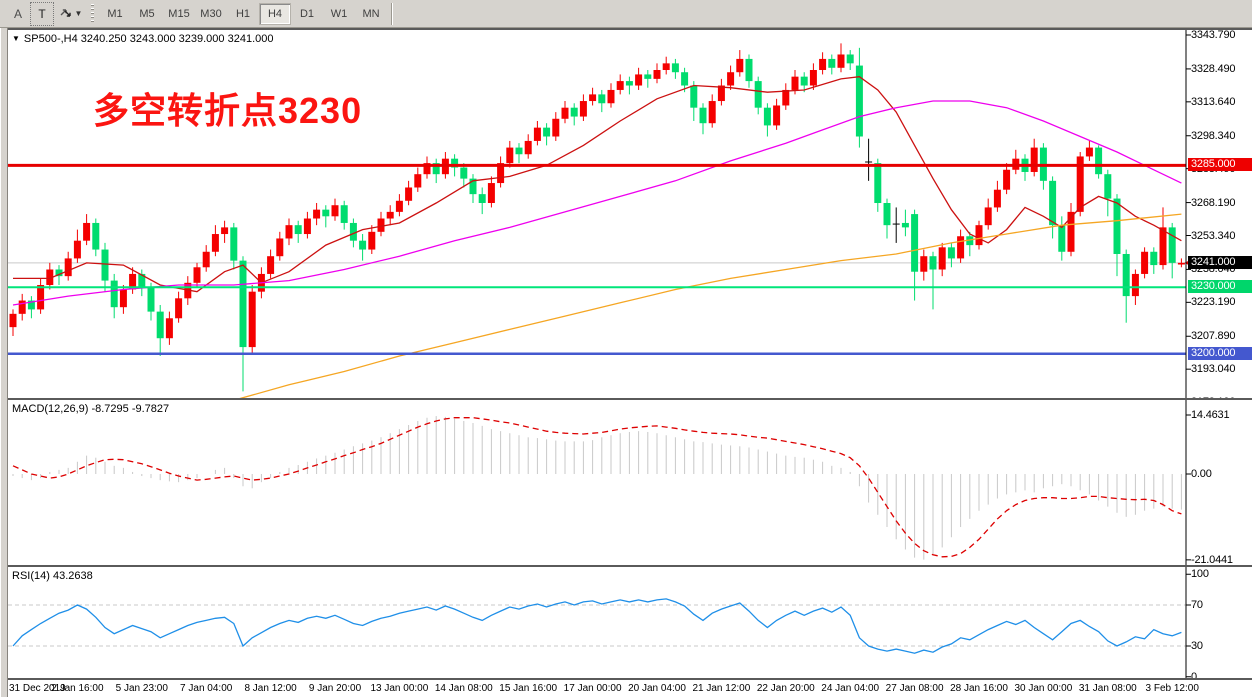  Describe the element at coordinates (399, 688) in the screenshot. I see `time-tick-label: 13 Jan 00:00` at that location.